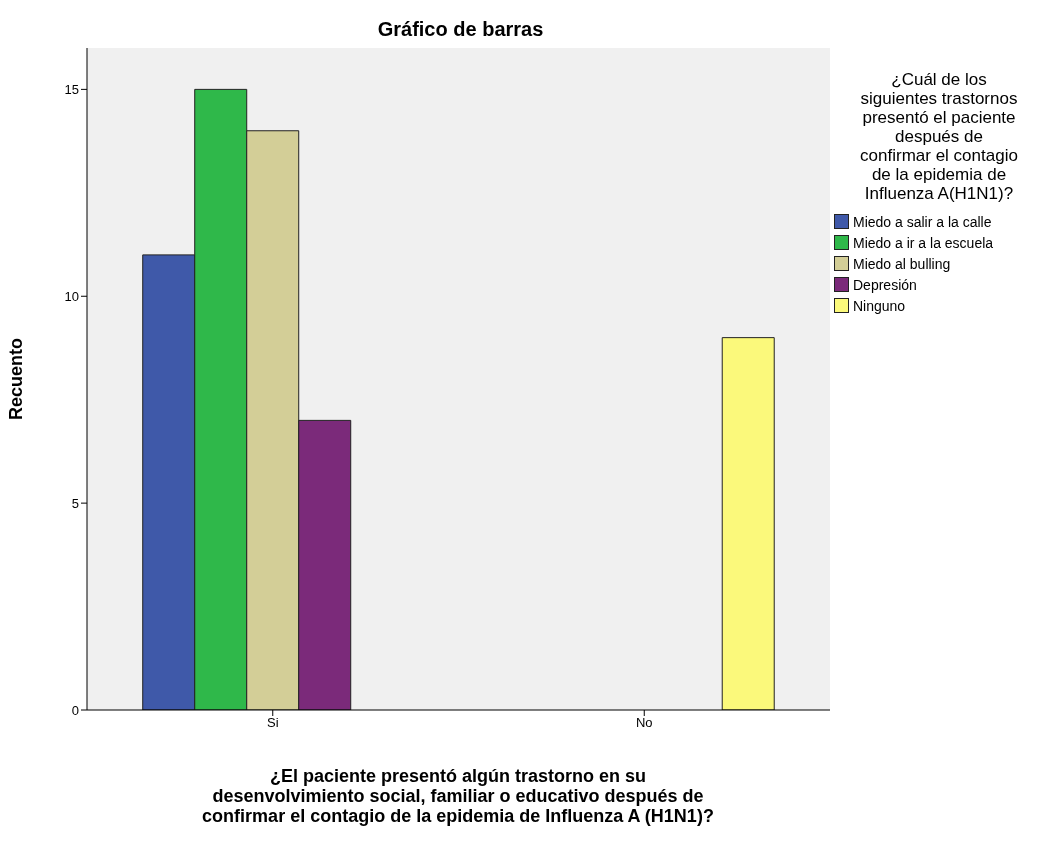 The width and height of the screenshot is (1042, 859). What do you see at coordinates (272, 723) in the screenshot?
I see `x-tick-label: Si` at bounding box center [272, 723].